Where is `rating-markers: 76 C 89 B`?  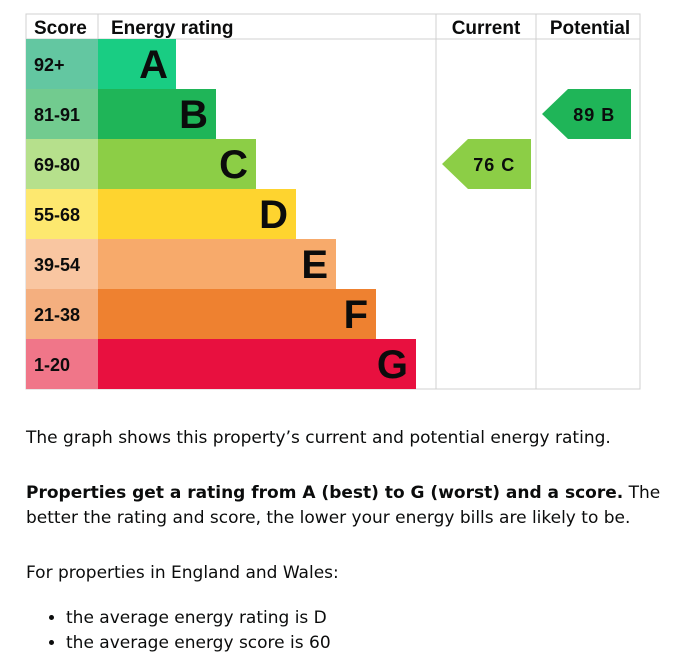 rating-markers: 76 C 89 B is located at coordinates (536, 139).